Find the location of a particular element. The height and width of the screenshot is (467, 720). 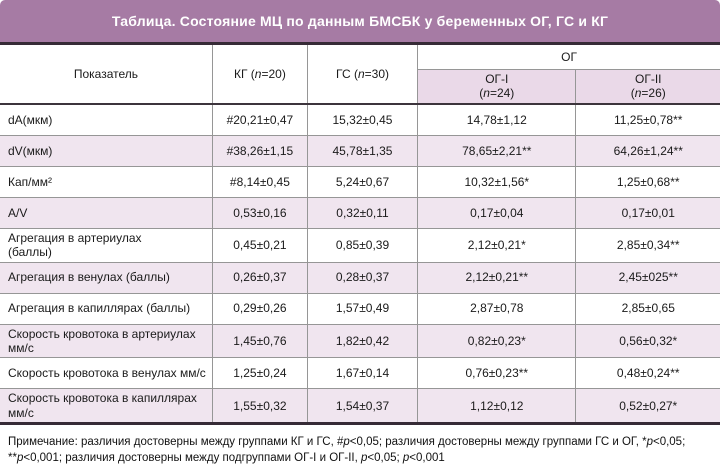

value-cell-kg: 0,53±0,16 is located at coordinates (259, 212).